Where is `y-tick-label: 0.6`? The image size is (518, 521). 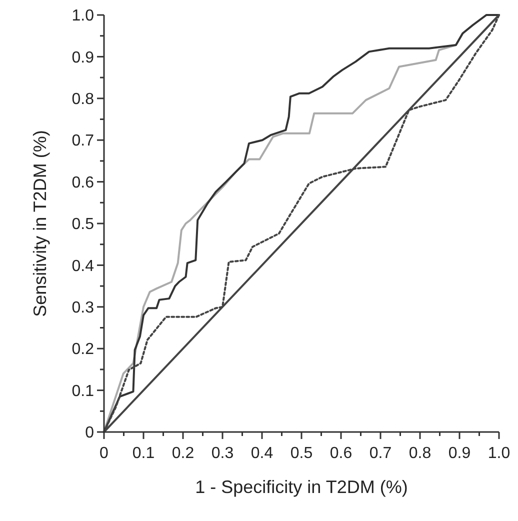 y-tick-label: 0.6 is located at coordinates (83, 183).